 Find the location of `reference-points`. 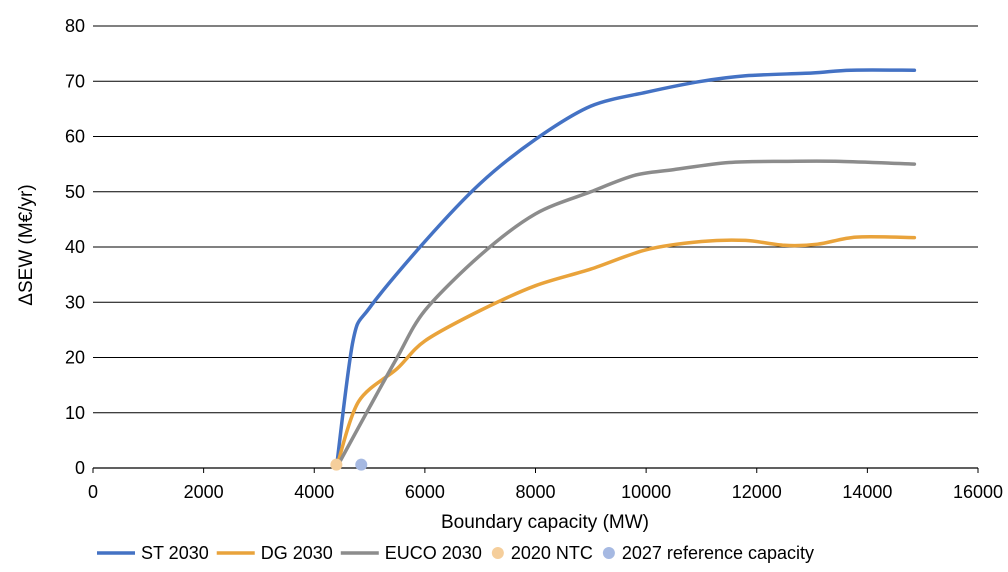

reference-points is located at coordinates (349, 464).